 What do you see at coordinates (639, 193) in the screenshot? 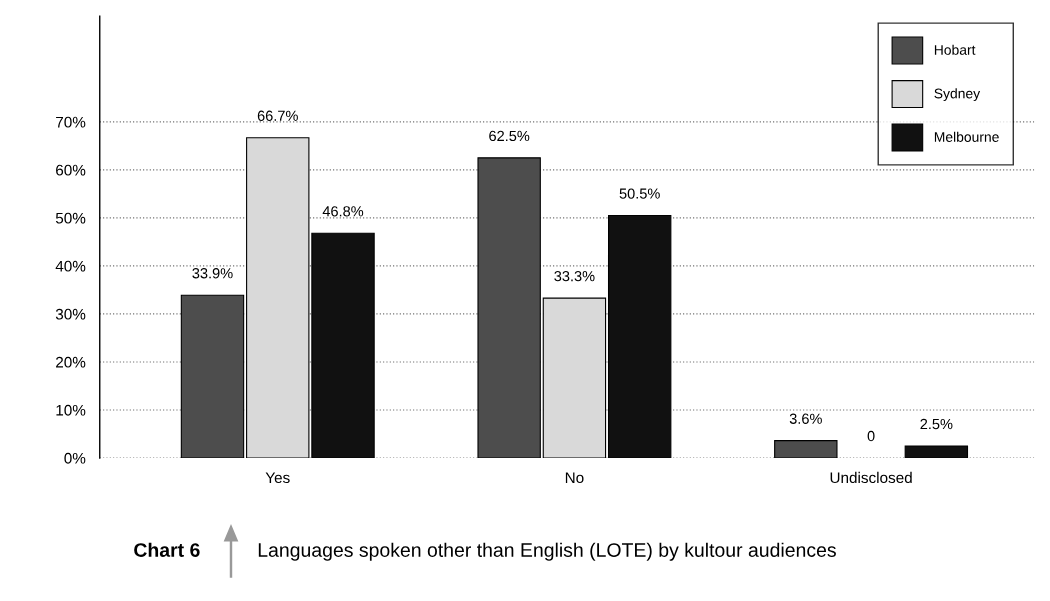
I see `data-label: 50.5%` at bounding box center [639, 193].